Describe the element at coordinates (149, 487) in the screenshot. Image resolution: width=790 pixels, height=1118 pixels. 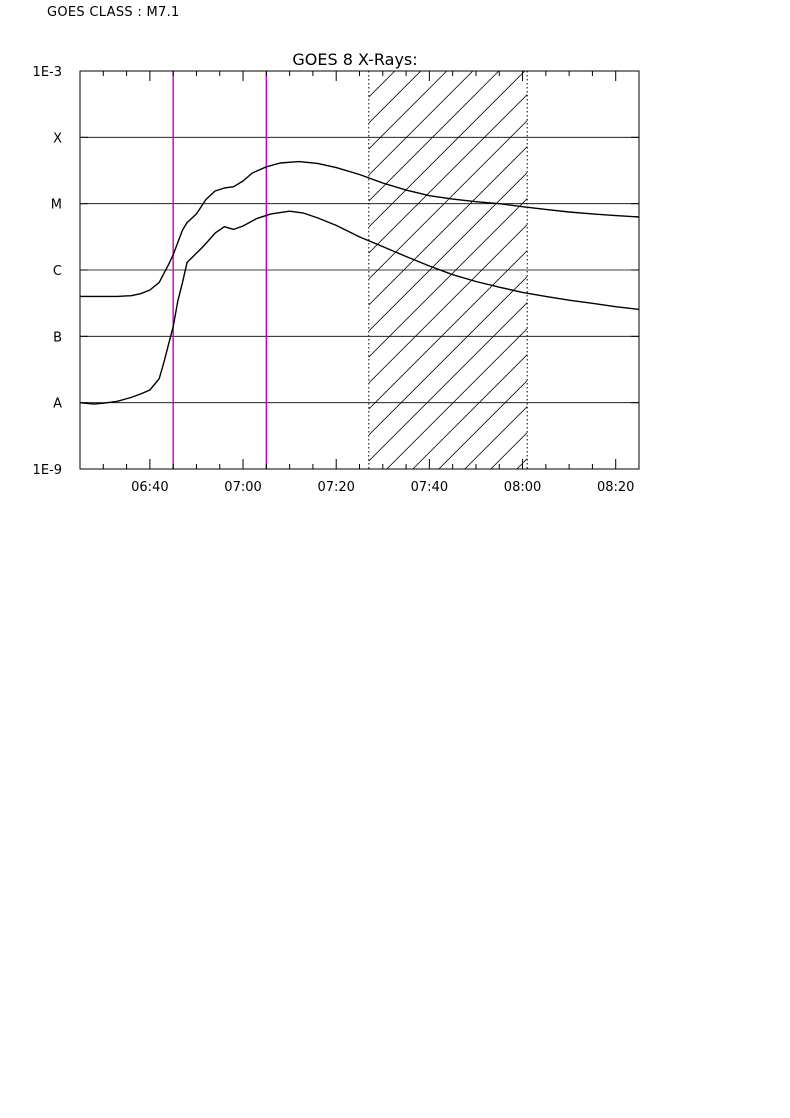
I see `x-tick-label: 06:40` at that location.